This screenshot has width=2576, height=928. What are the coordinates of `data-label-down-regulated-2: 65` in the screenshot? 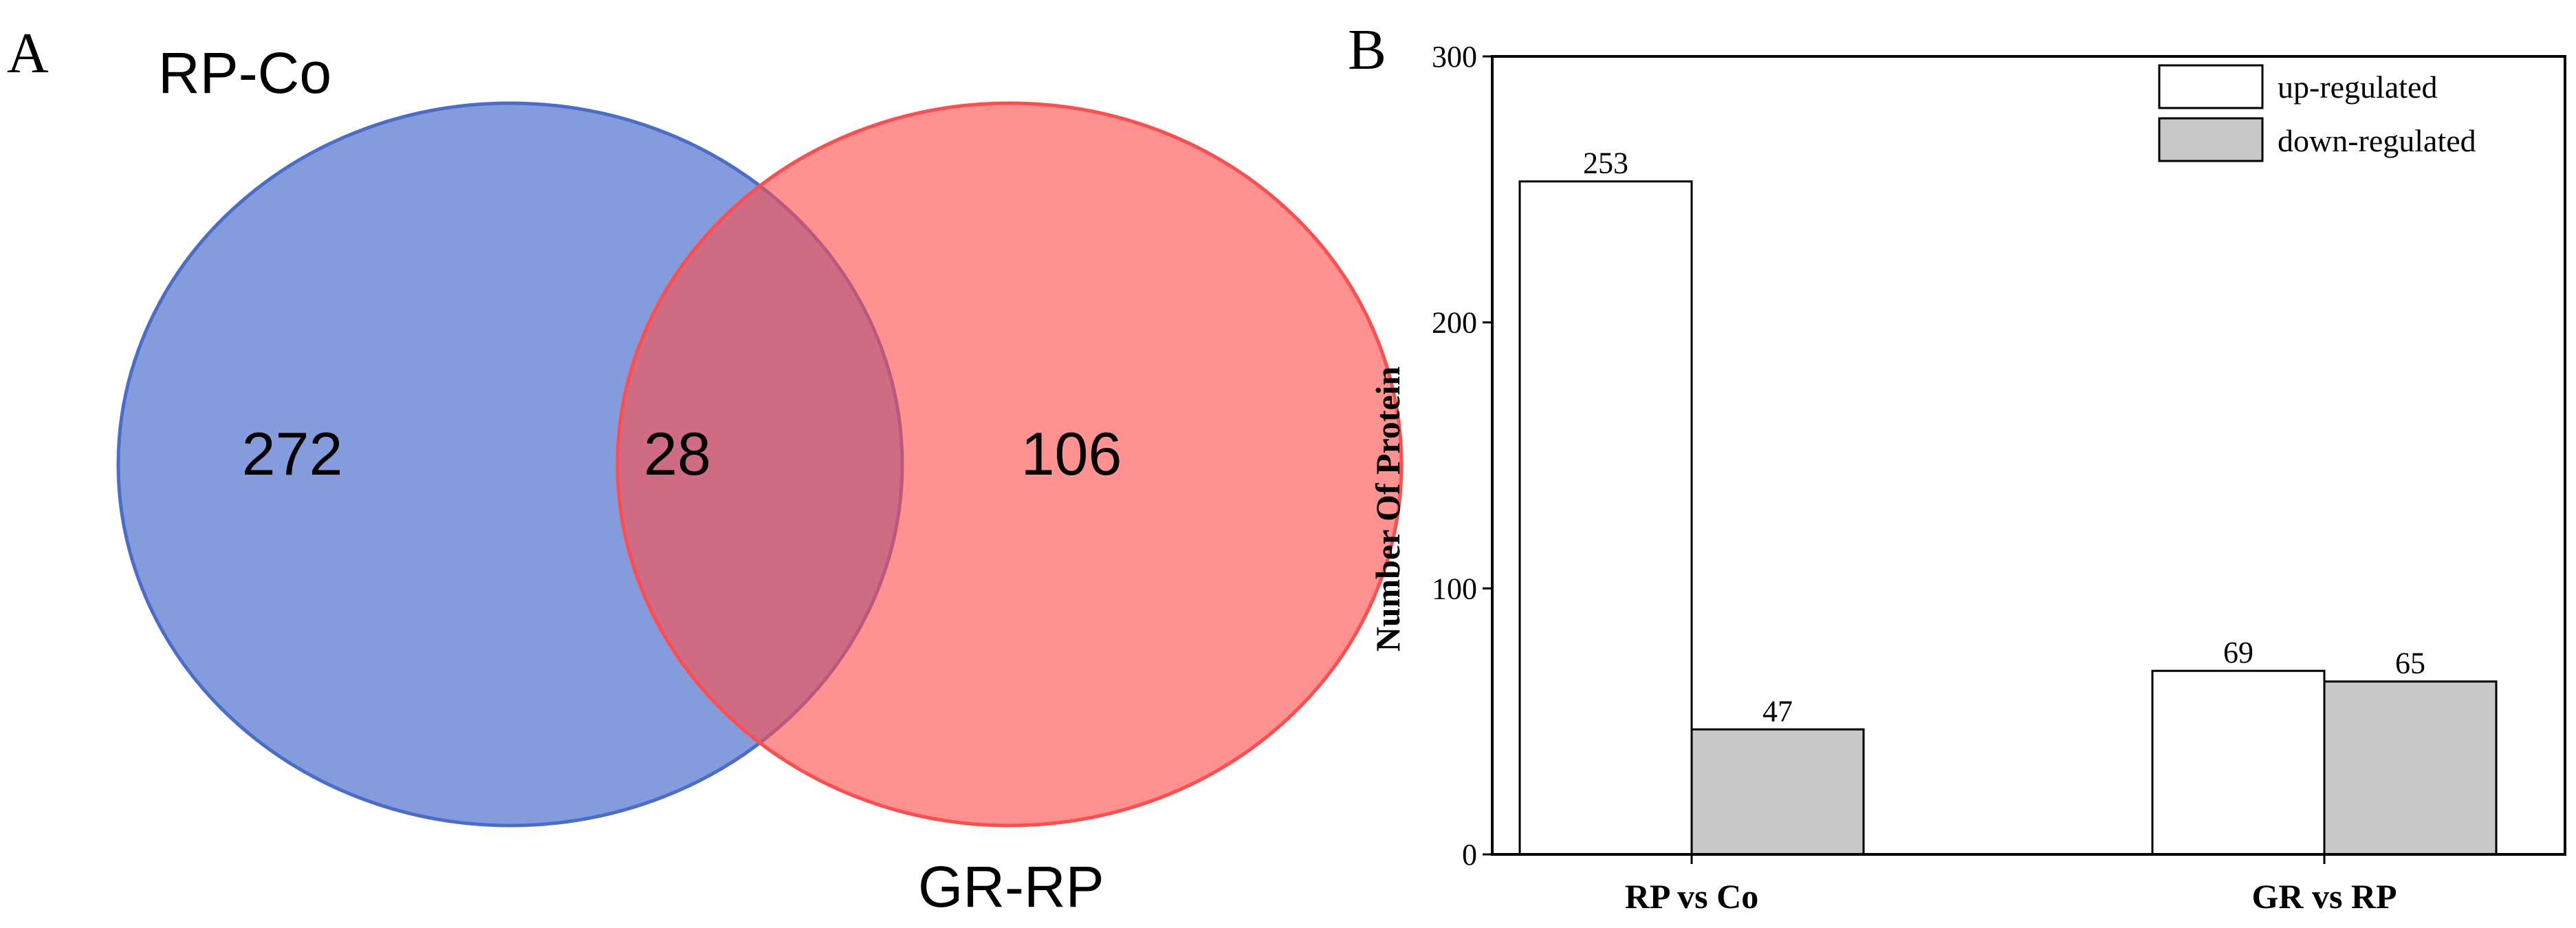 It's located at (2410, 663).